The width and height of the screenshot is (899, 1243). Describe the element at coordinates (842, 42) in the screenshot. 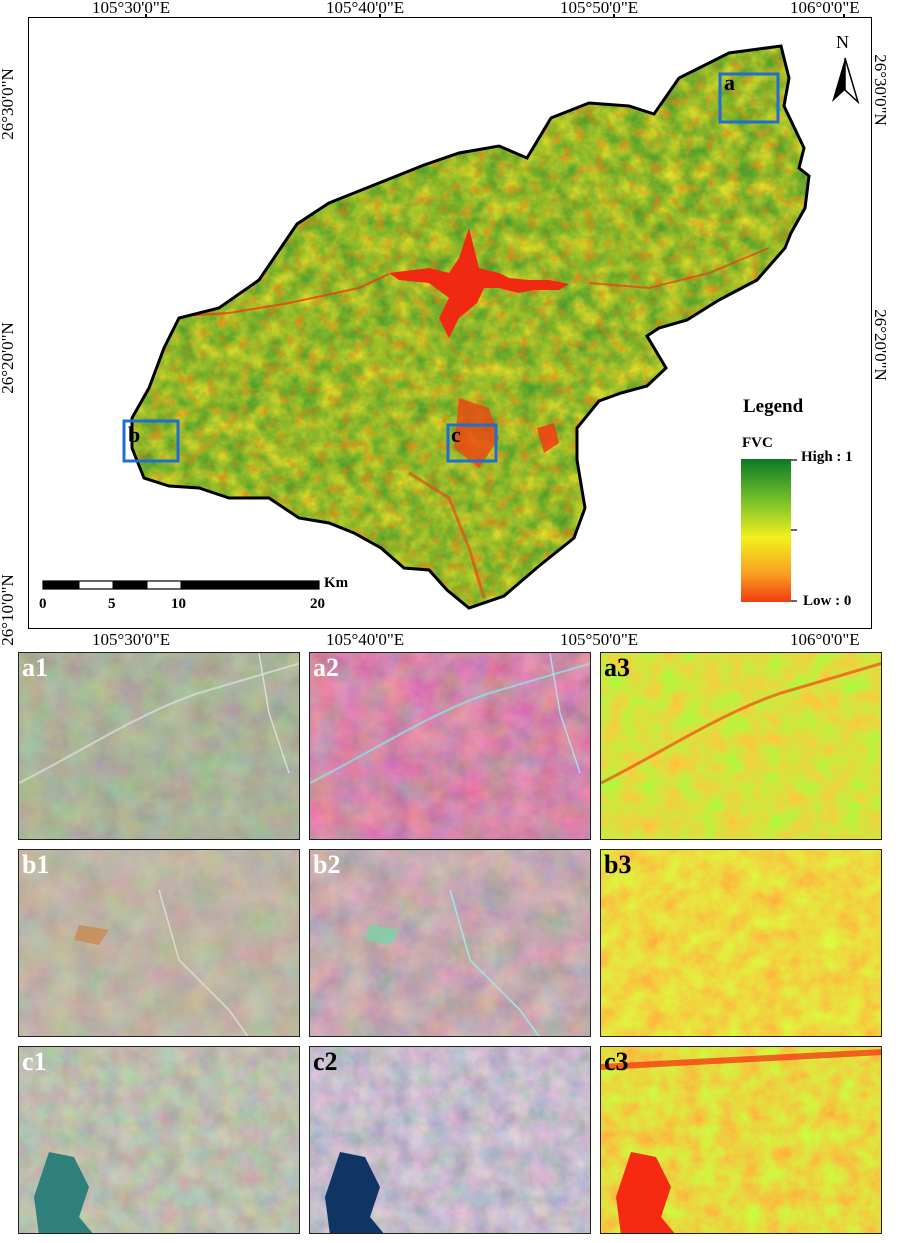

I see `north-label: N` at that location.